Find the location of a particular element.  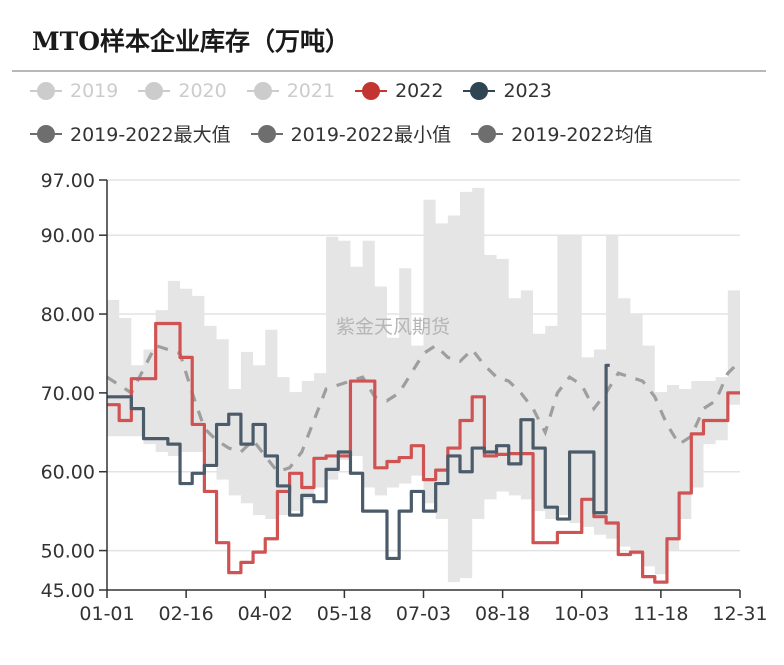

chart-title: MTO样本企业库存（万吨） is located at coordinates (191, 41).